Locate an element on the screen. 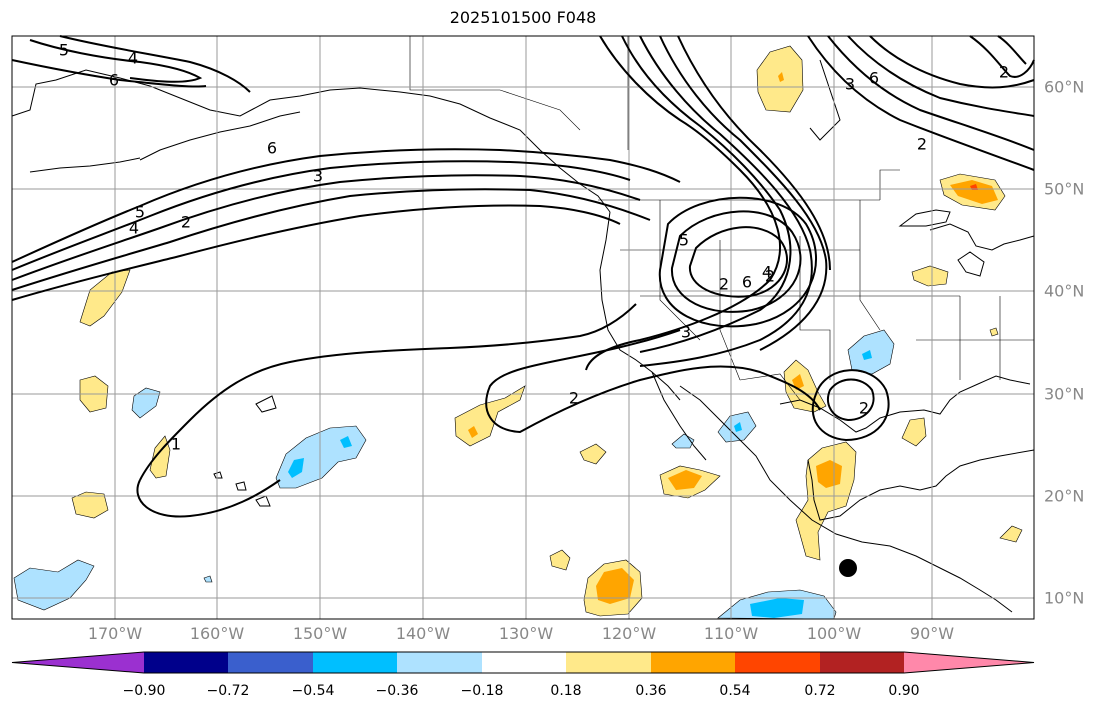 This screenshot has height=712, width=1105. lon-label: 90°W is located at coordinates (932, 633).